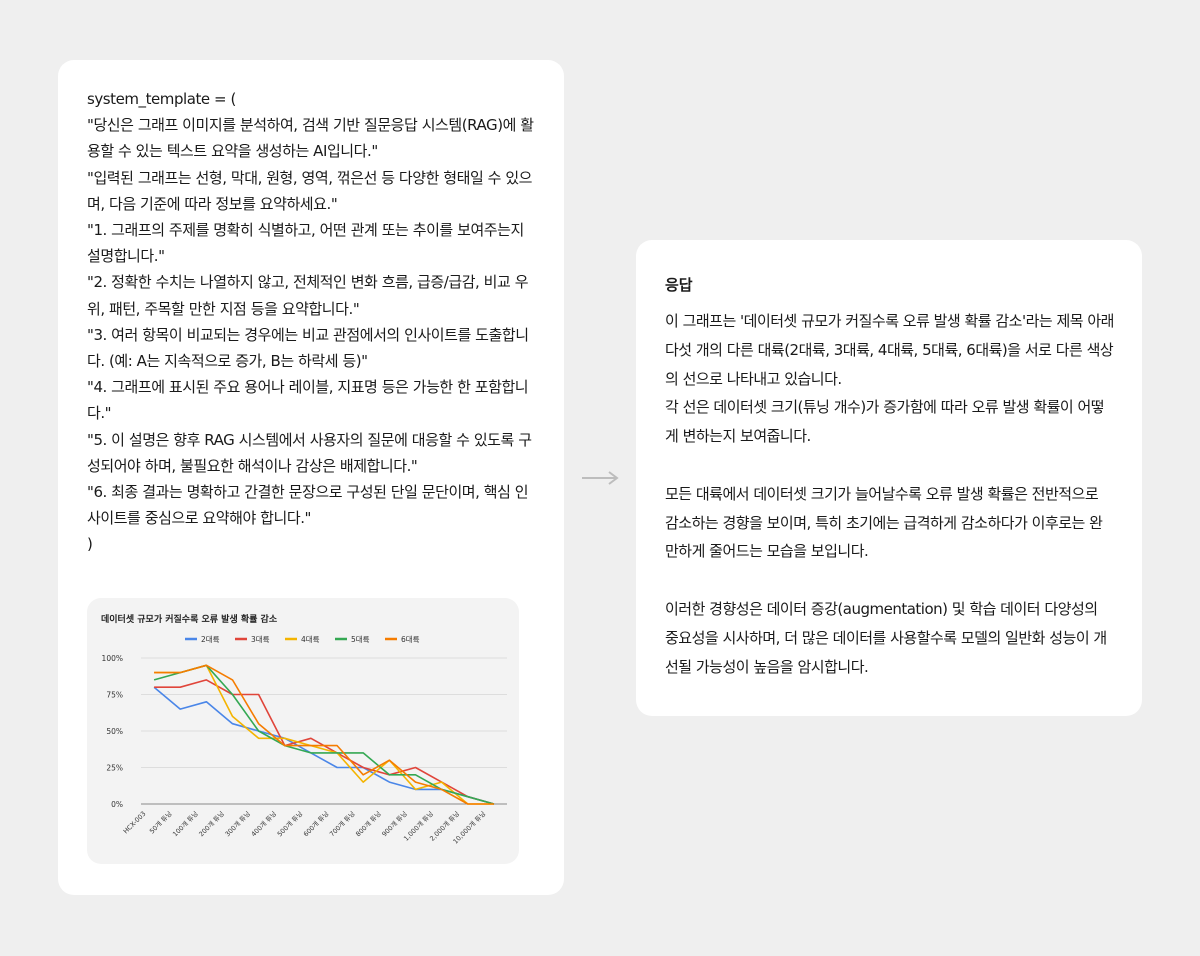  What do you see at coordinates (114, 731) in the screenshot?
I see `y-tick-label: 50%` at bounding box center [114, 731].